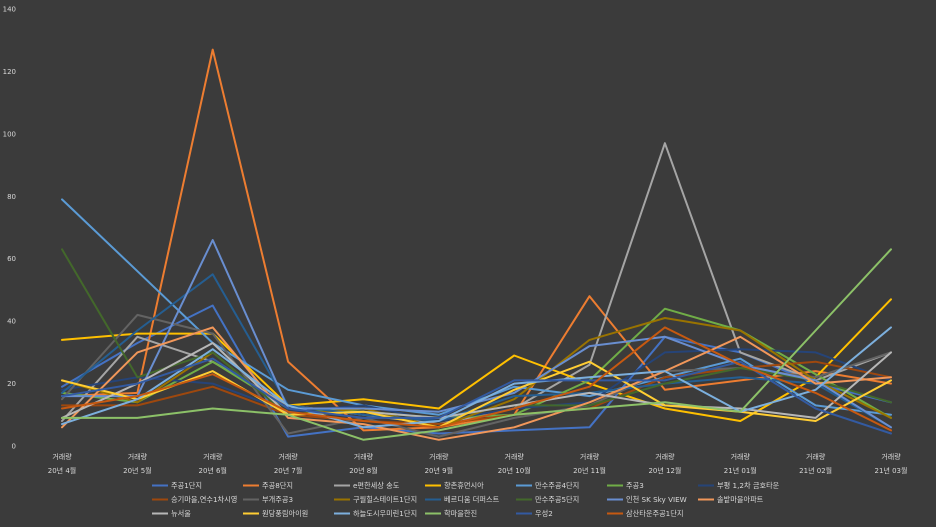  I want to click on legend-label: 우성2, so click(544, 513).